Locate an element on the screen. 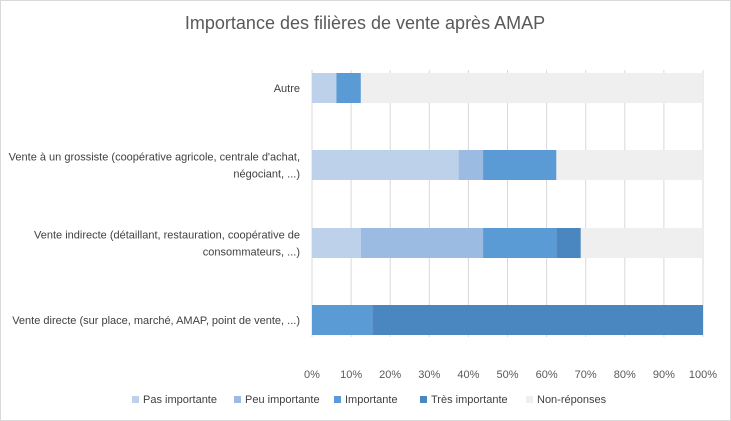 This screenshot has width=731, height=421. category-label-2-line-1: consommateurs, ...) is located at coordinates (251, 253).